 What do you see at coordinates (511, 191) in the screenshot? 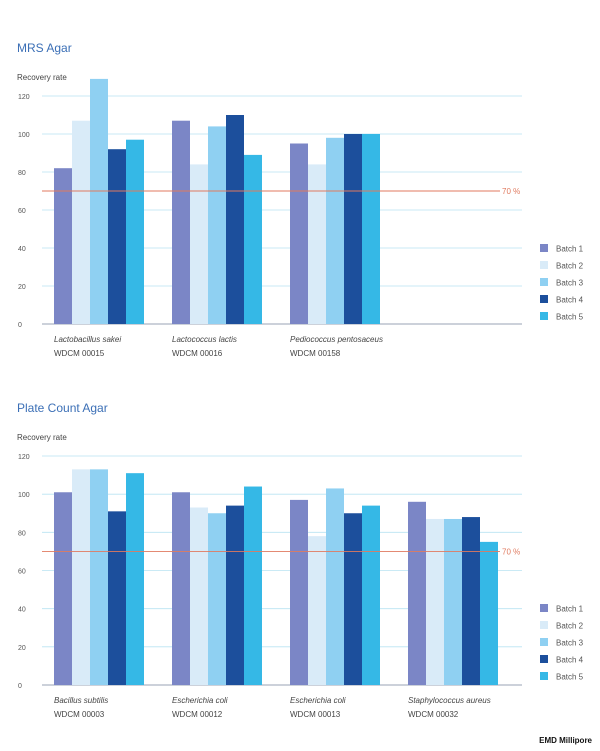
I see `chart1-threshold-label: 70 %` at bounding box center [511, 191].